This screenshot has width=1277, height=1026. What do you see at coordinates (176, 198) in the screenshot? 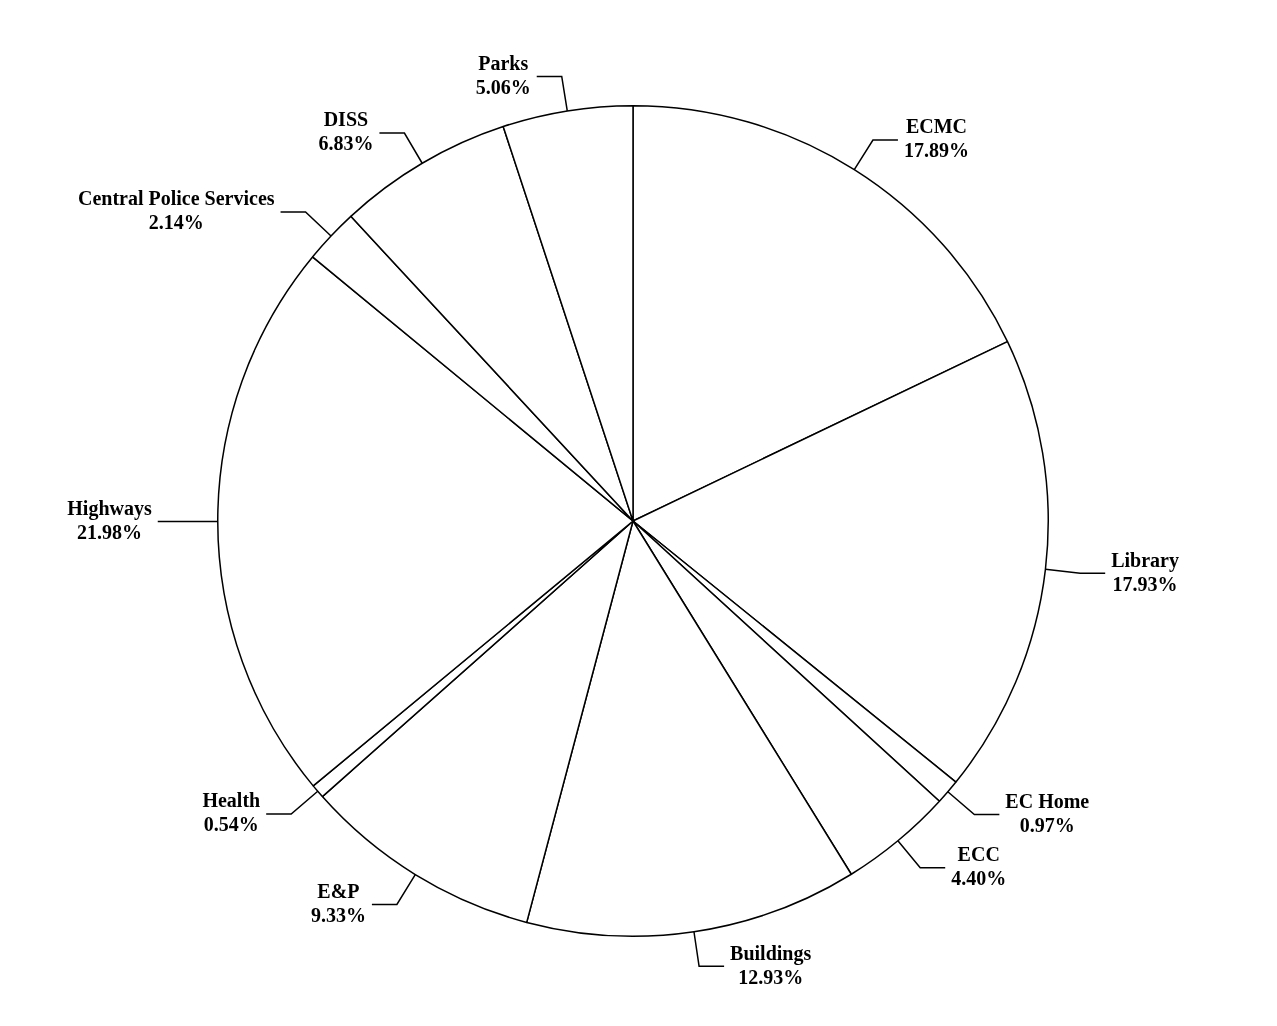
I see `slice-label: Central Police Services` at bounding box center [176, 198].